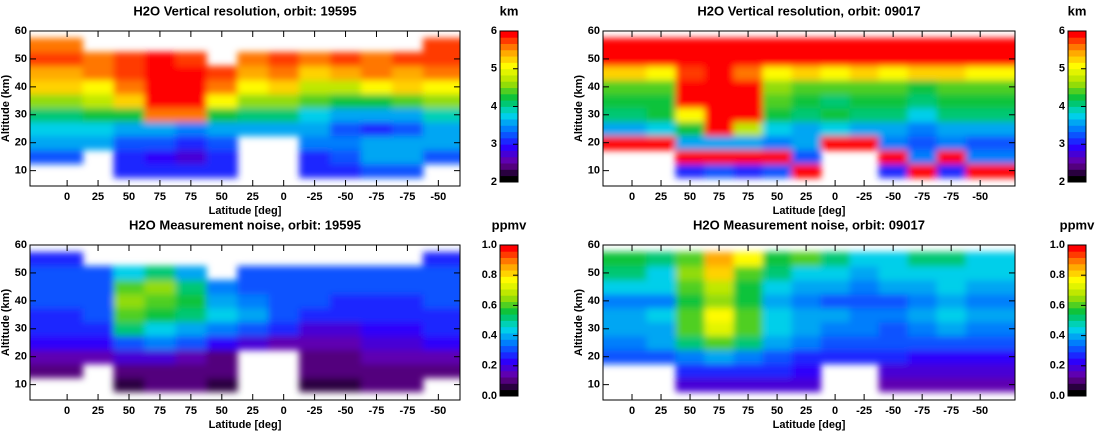  I want to click on chart-title: H2O Measurement noise, orbit: 09017, so click(809, 224).